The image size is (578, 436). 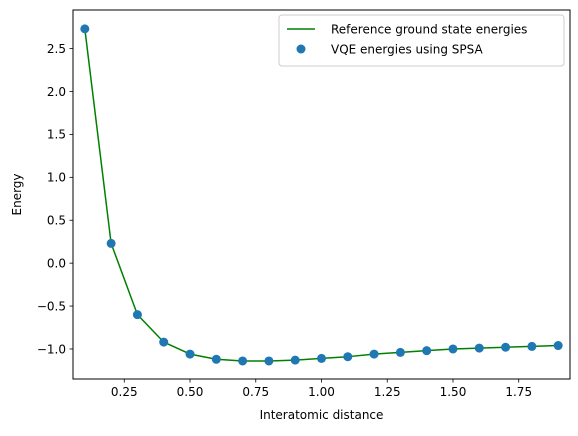 I want to click on y-tick-label: 2.5, so click(x=56, y=49).